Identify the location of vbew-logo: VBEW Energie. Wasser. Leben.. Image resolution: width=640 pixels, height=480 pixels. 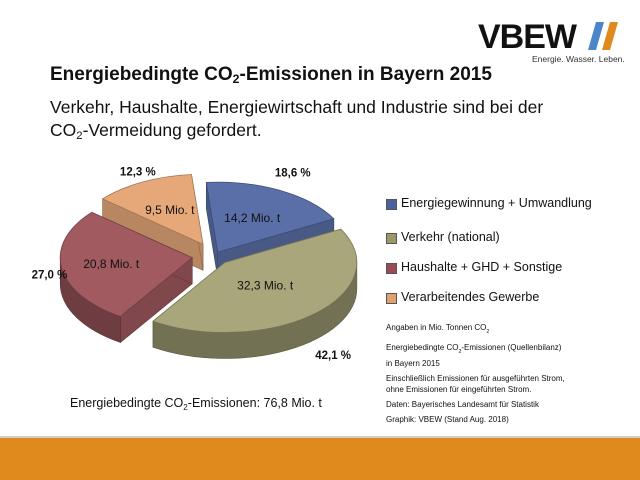
(553, 43).